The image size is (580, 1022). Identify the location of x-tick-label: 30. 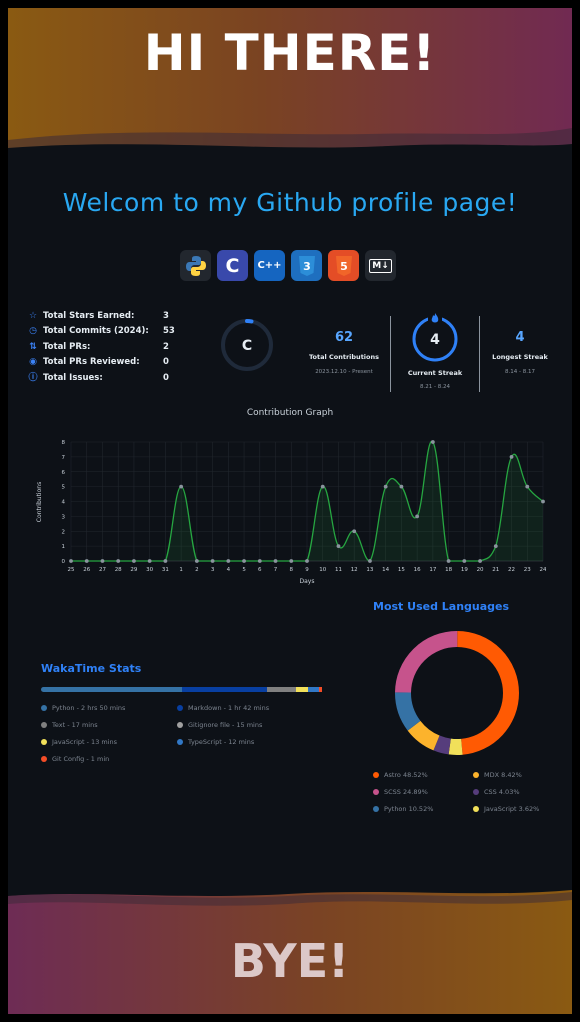
(149, 570).